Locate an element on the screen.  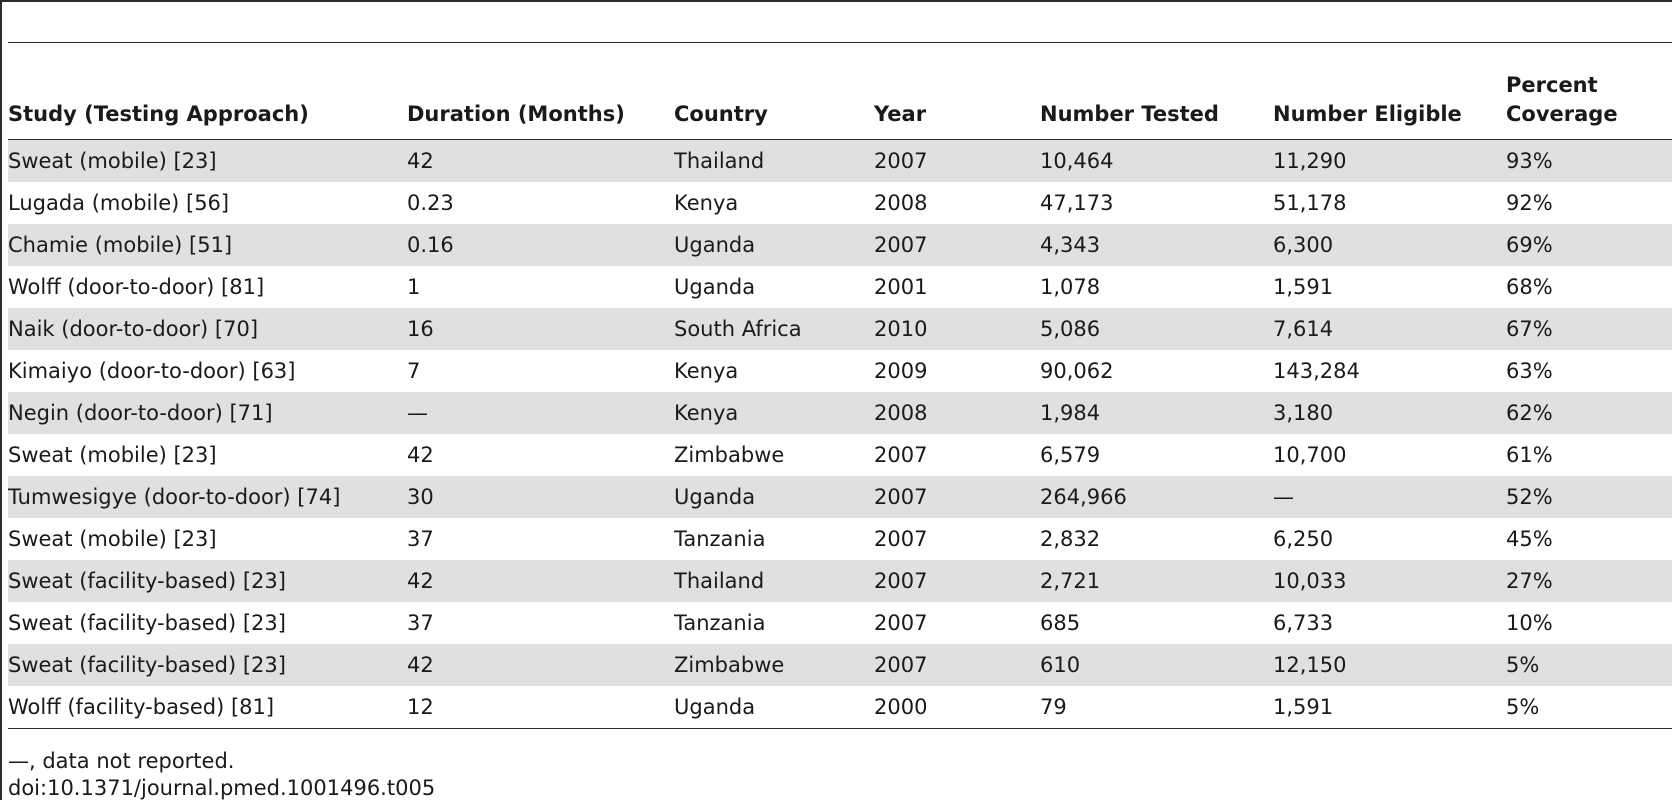
cell-country: Thailand is located at coordinates (774, 160).